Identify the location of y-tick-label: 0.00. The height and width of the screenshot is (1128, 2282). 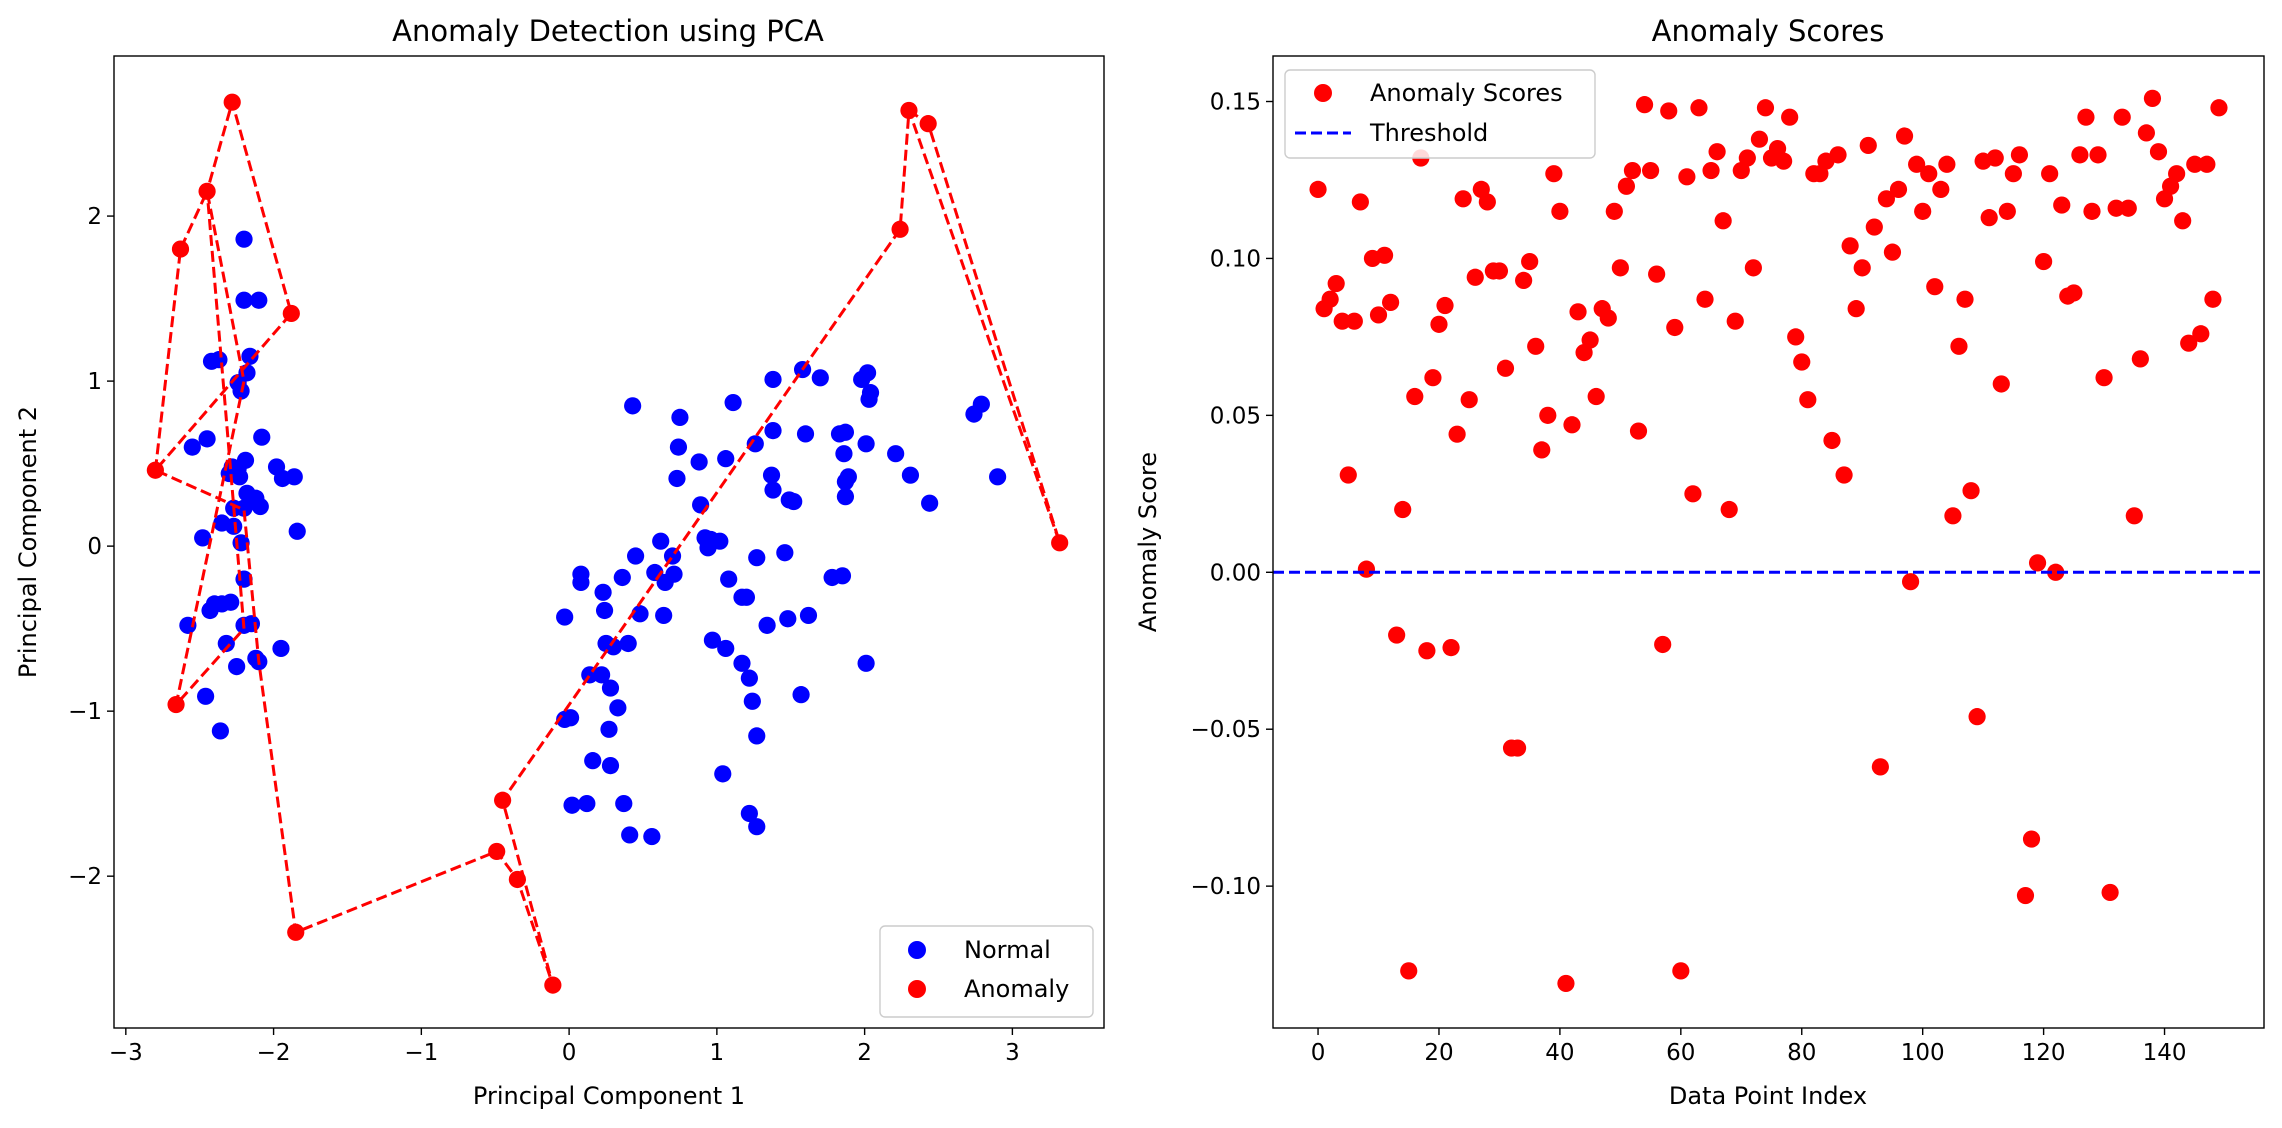
(1235, 573).